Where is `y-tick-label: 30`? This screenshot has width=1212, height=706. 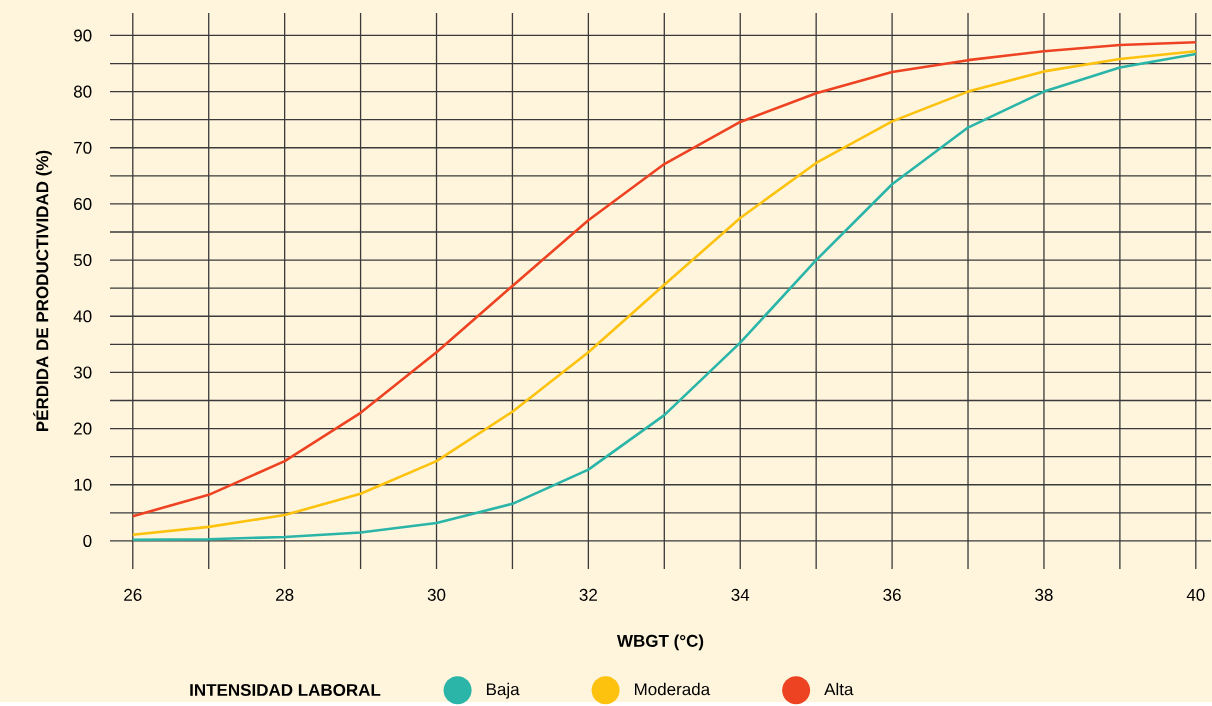
y-tick-label: 30 is located at coordinates (82, 372).